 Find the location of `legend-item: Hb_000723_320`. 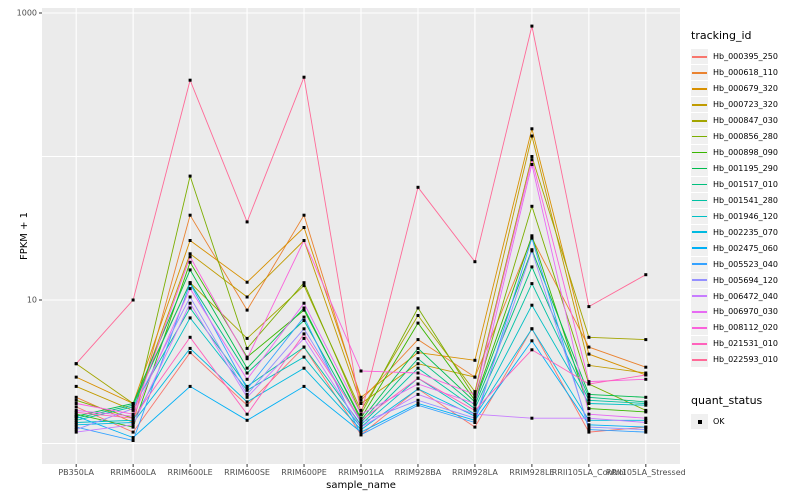

legend-item: Hb_000723_320 is located at coordinates (745, 105).